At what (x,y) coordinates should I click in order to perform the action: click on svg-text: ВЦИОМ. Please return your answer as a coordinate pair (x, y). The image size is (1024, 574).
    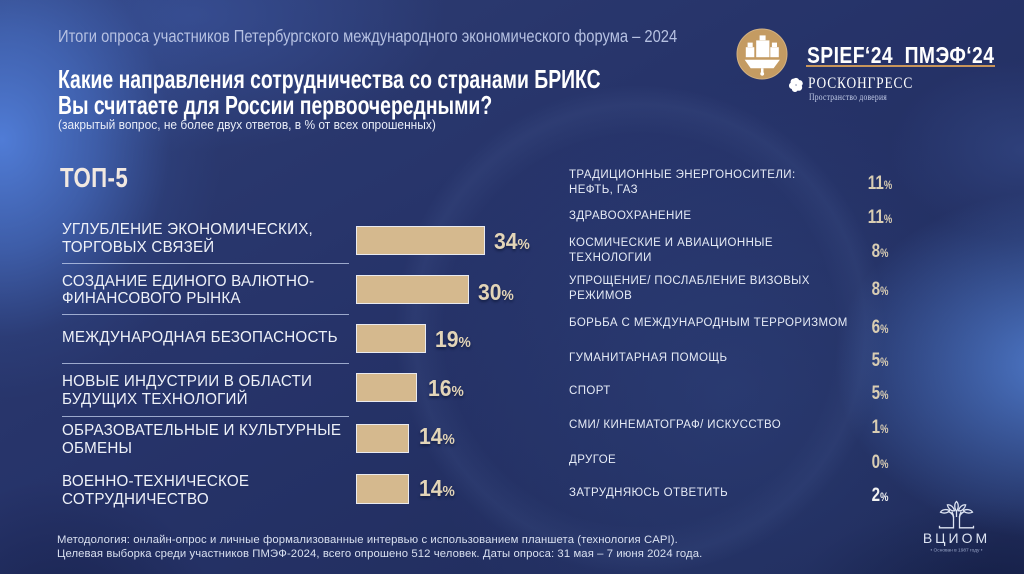
    Looking at the image, I should click on (956, 538).